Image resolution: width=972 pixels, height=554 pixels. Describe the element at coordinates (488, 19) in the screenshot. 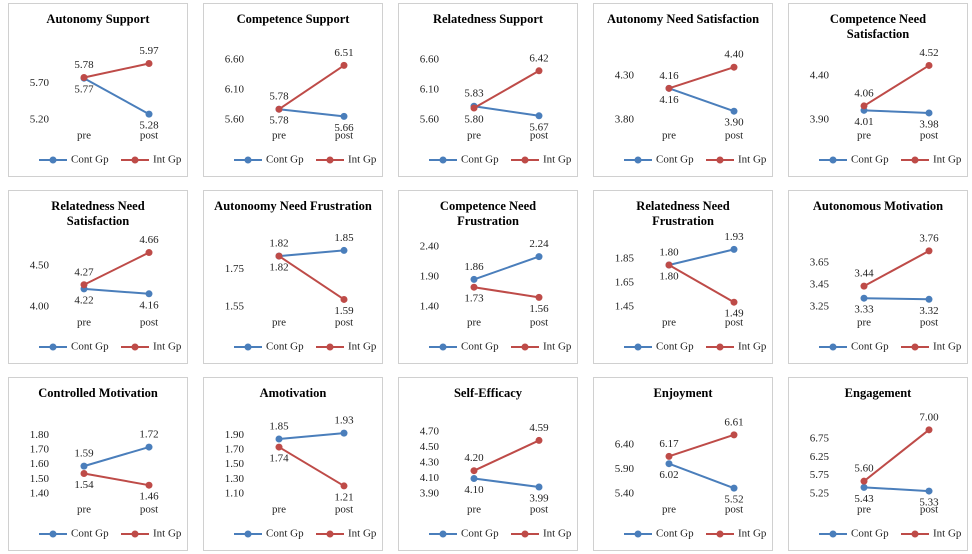

I see `chart-title: Relatedness Support` at that location.